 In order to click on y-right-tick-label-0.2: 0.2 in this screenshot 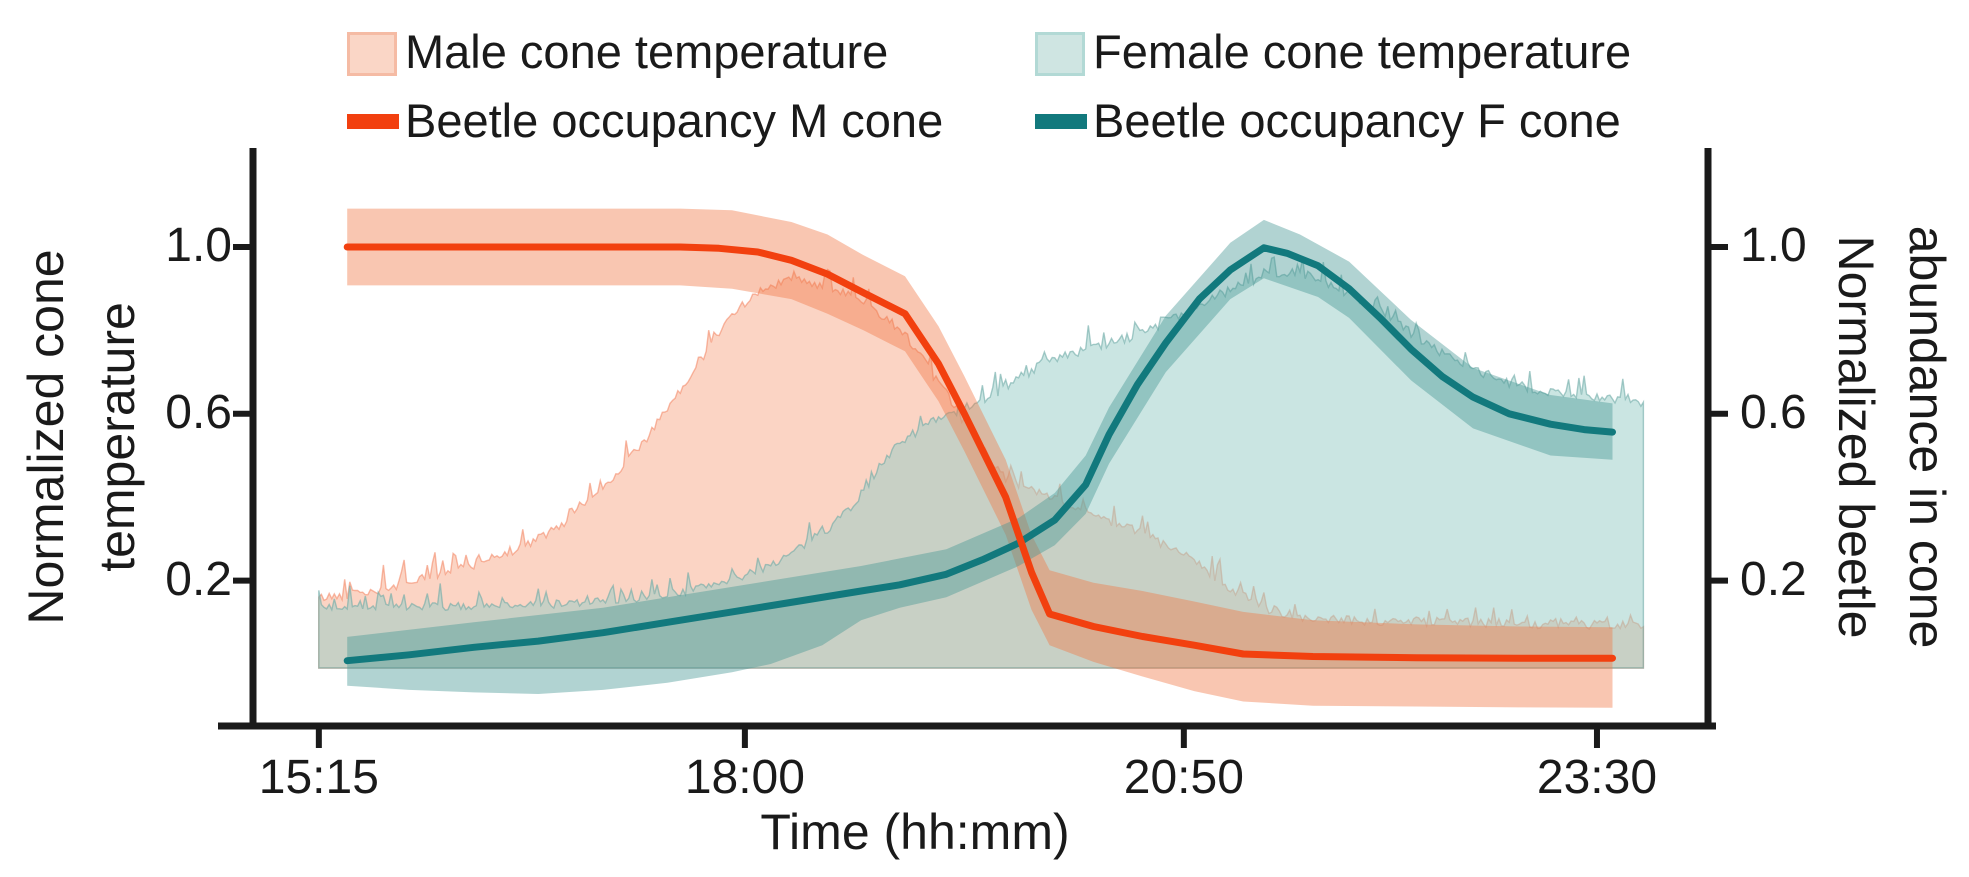, I will do `click(1773, 579)`.